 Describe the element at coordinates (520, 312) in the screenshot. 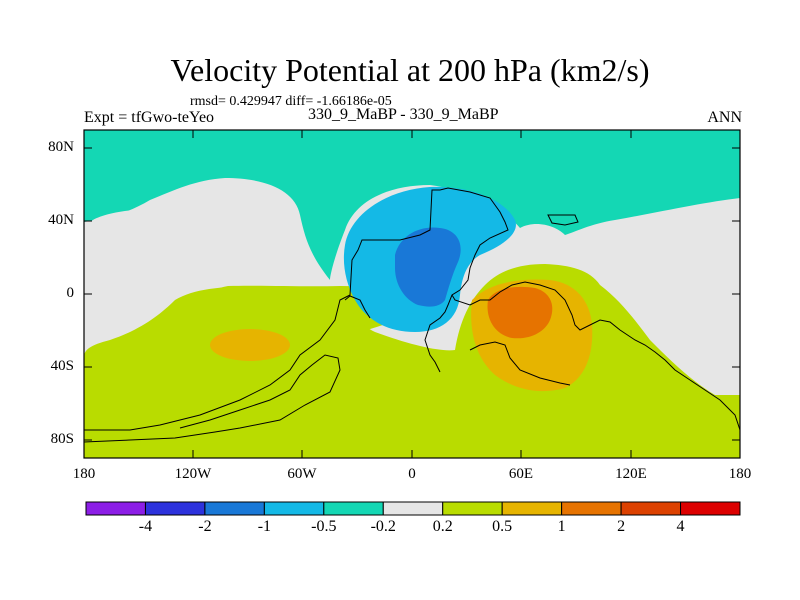

I see `fill-east-max-core` at that location.